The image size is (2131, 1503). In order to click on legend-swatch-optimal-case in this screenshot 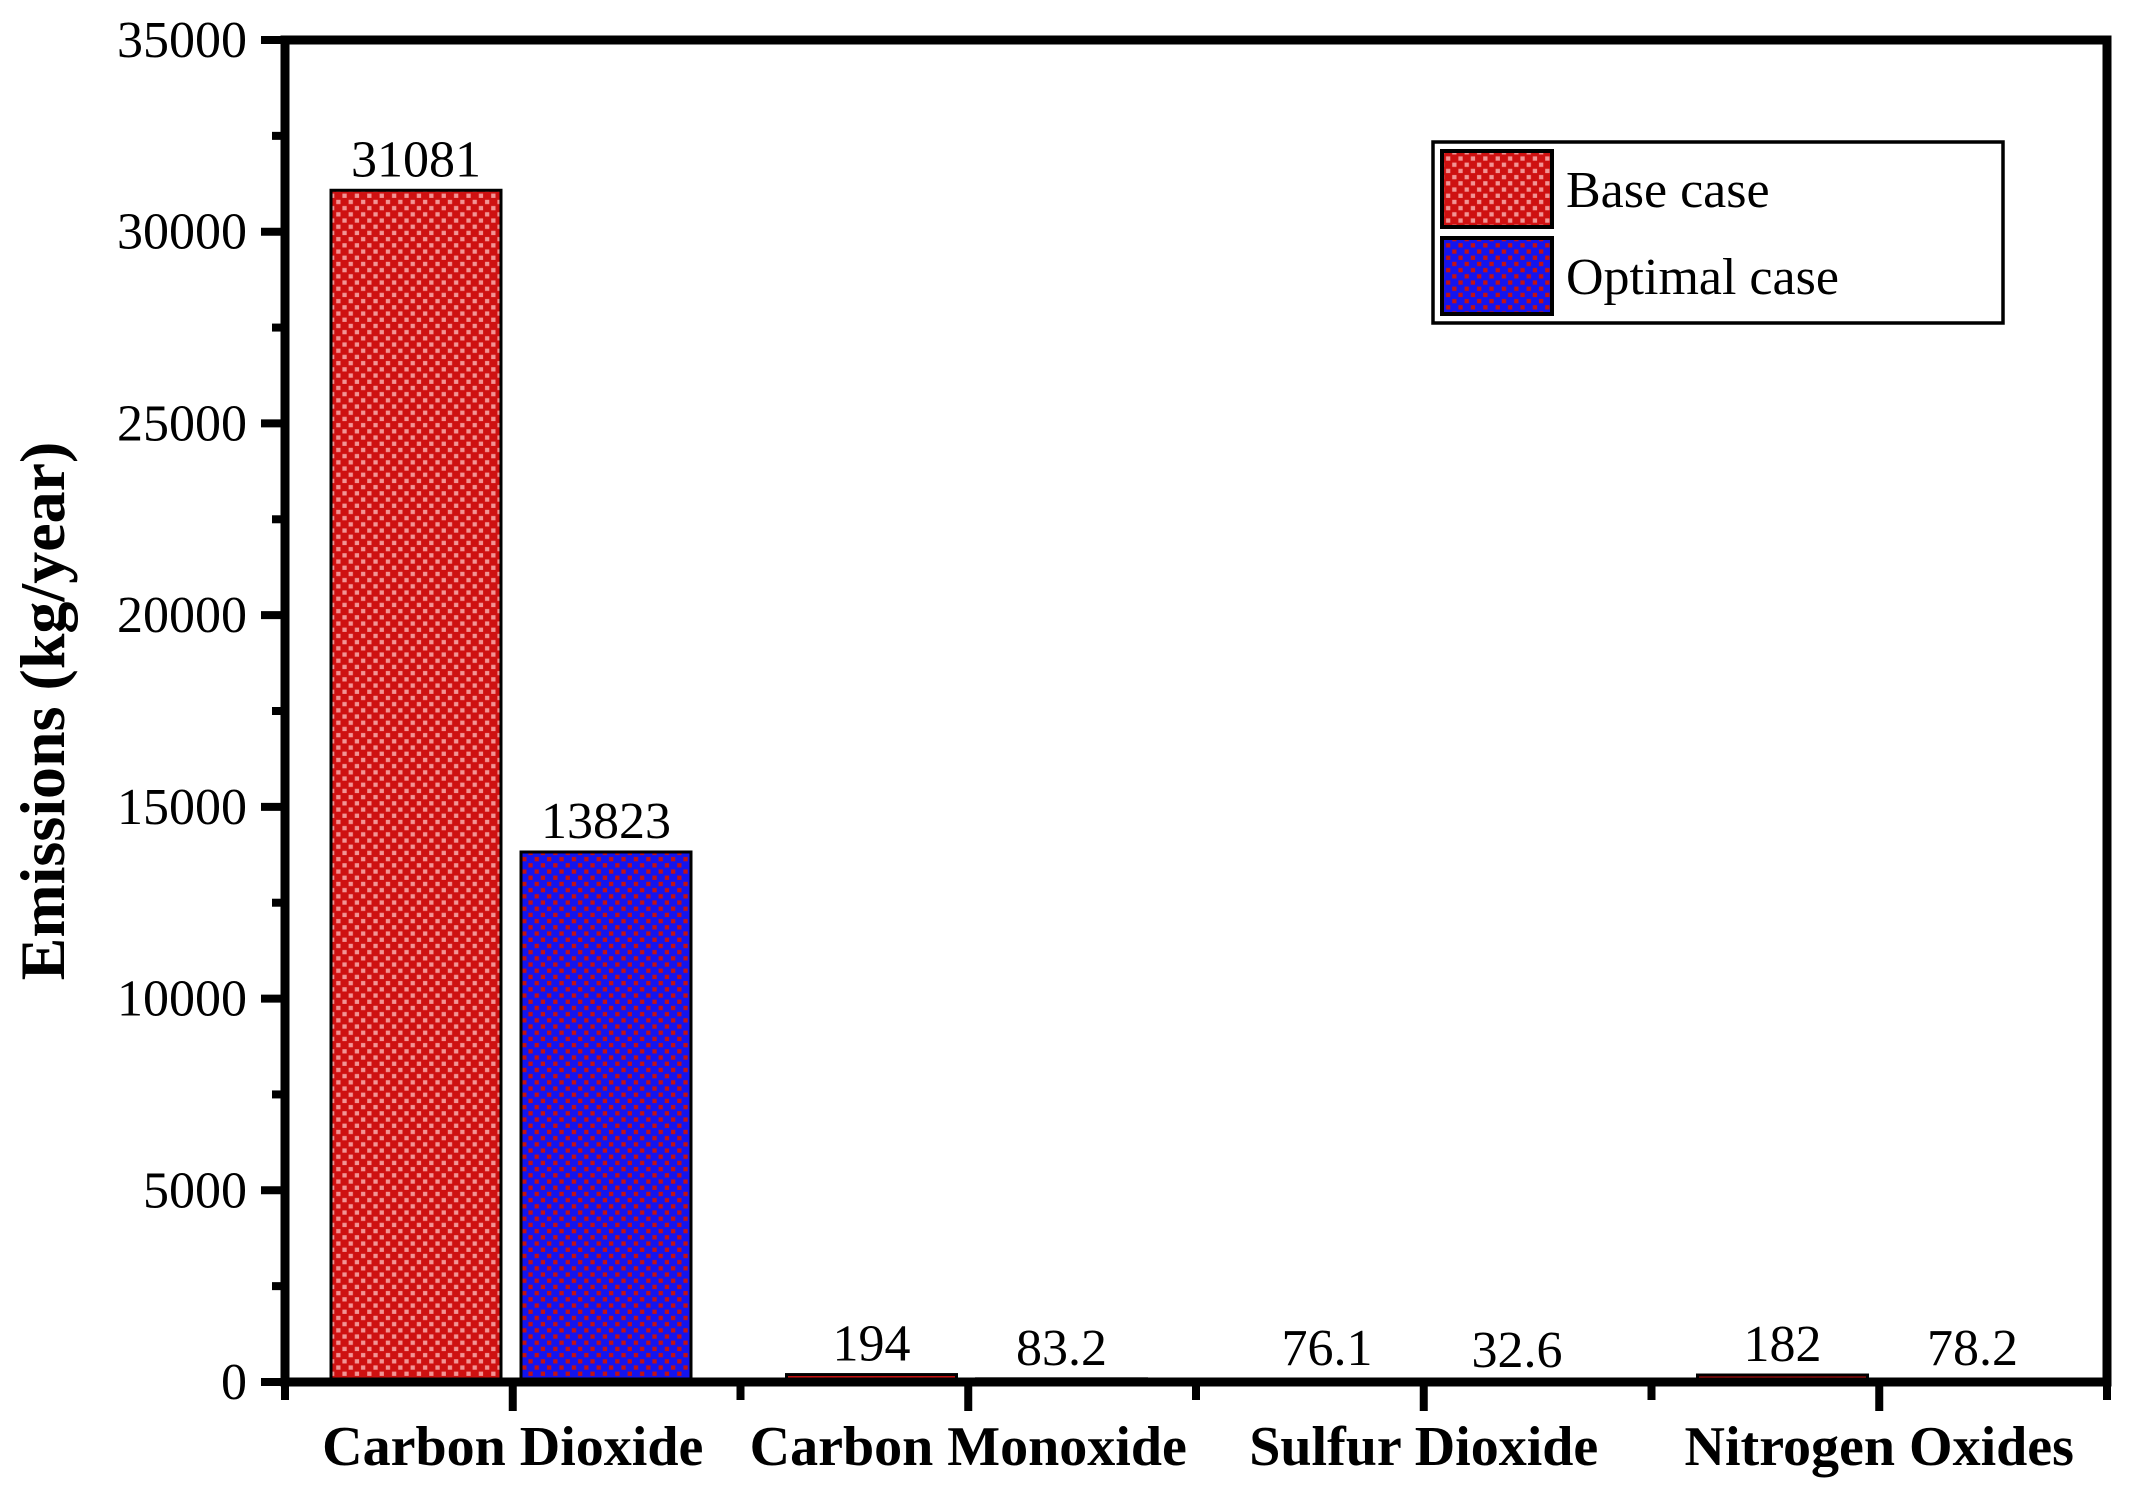, I will do `click(1497, 276)`.